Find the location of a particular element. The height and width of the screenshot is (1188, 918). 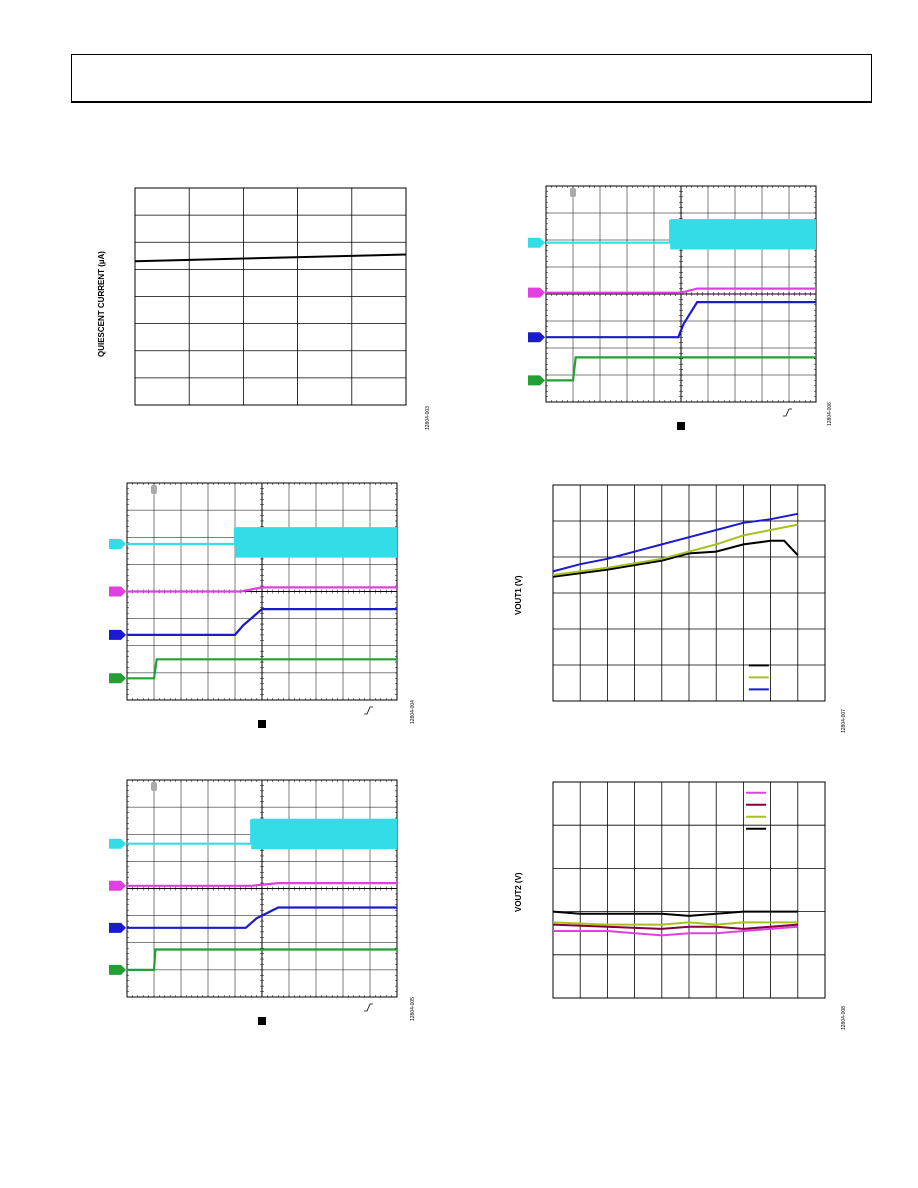

figure-quiescent-current: QUIESCENT CURRENT (µA) 12804-003 is located at coordinates (265, 310).